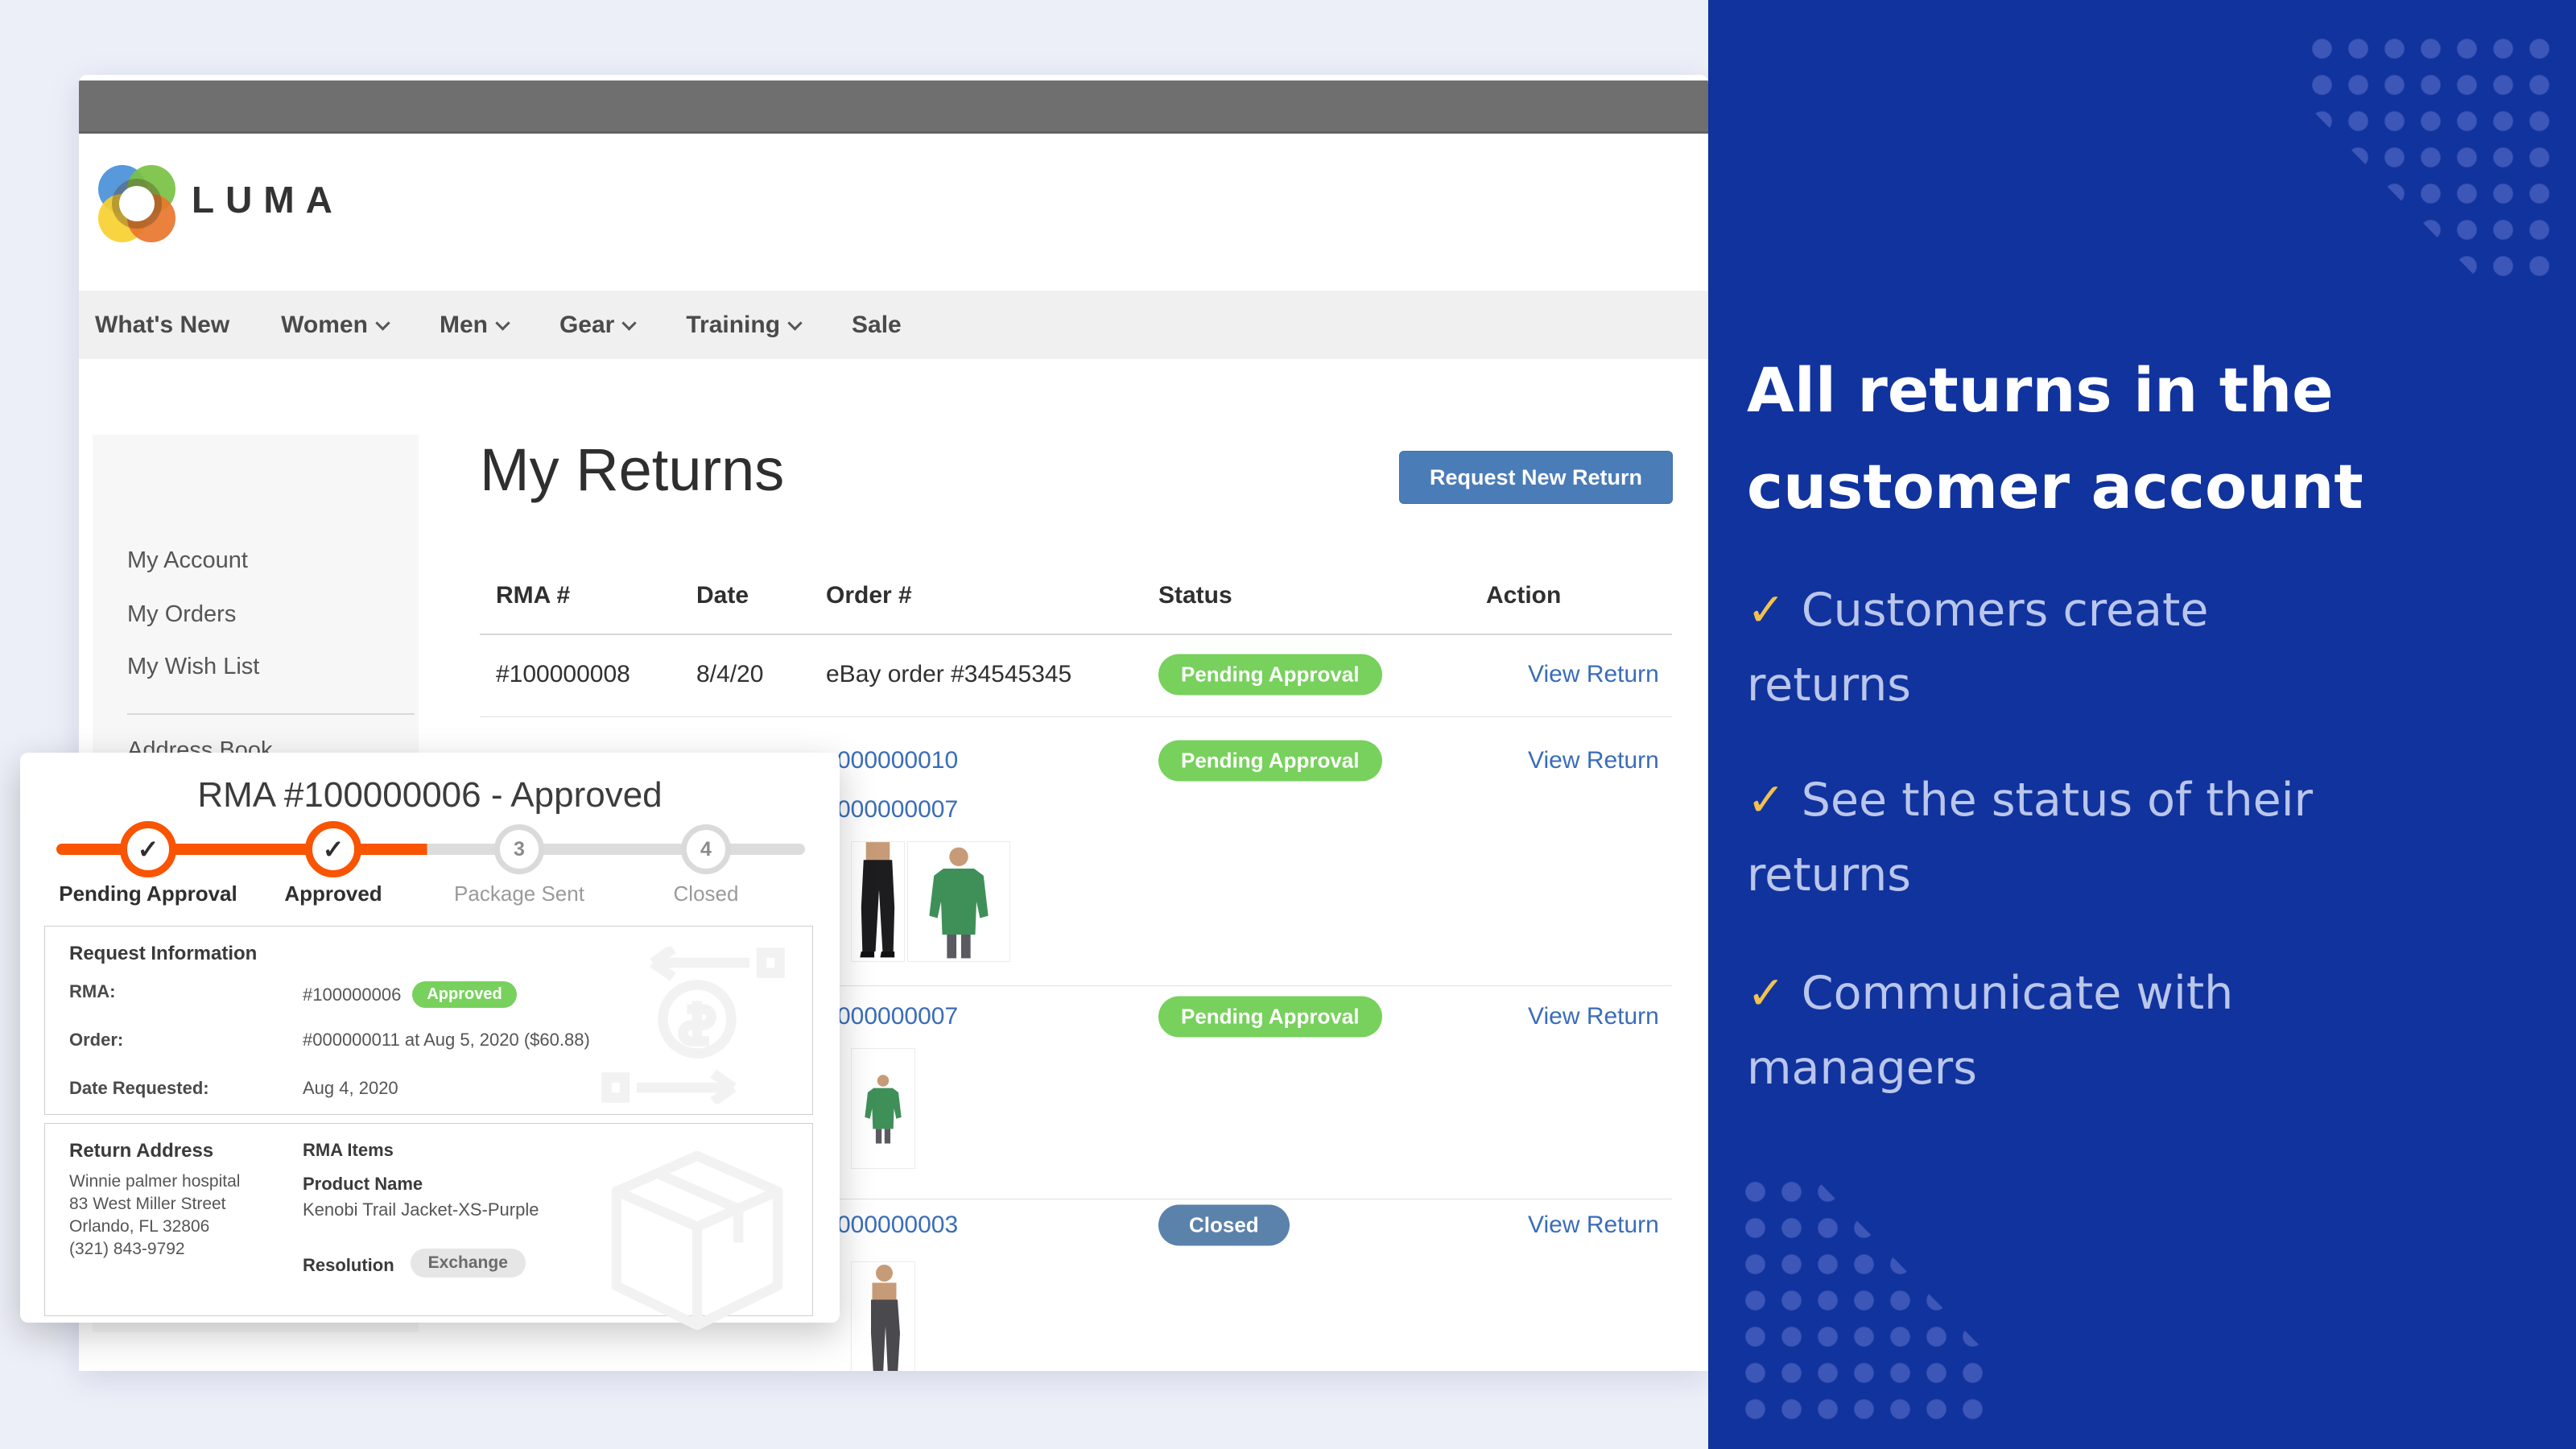  I want to click on rma-progress-bar, so click(430, 849).